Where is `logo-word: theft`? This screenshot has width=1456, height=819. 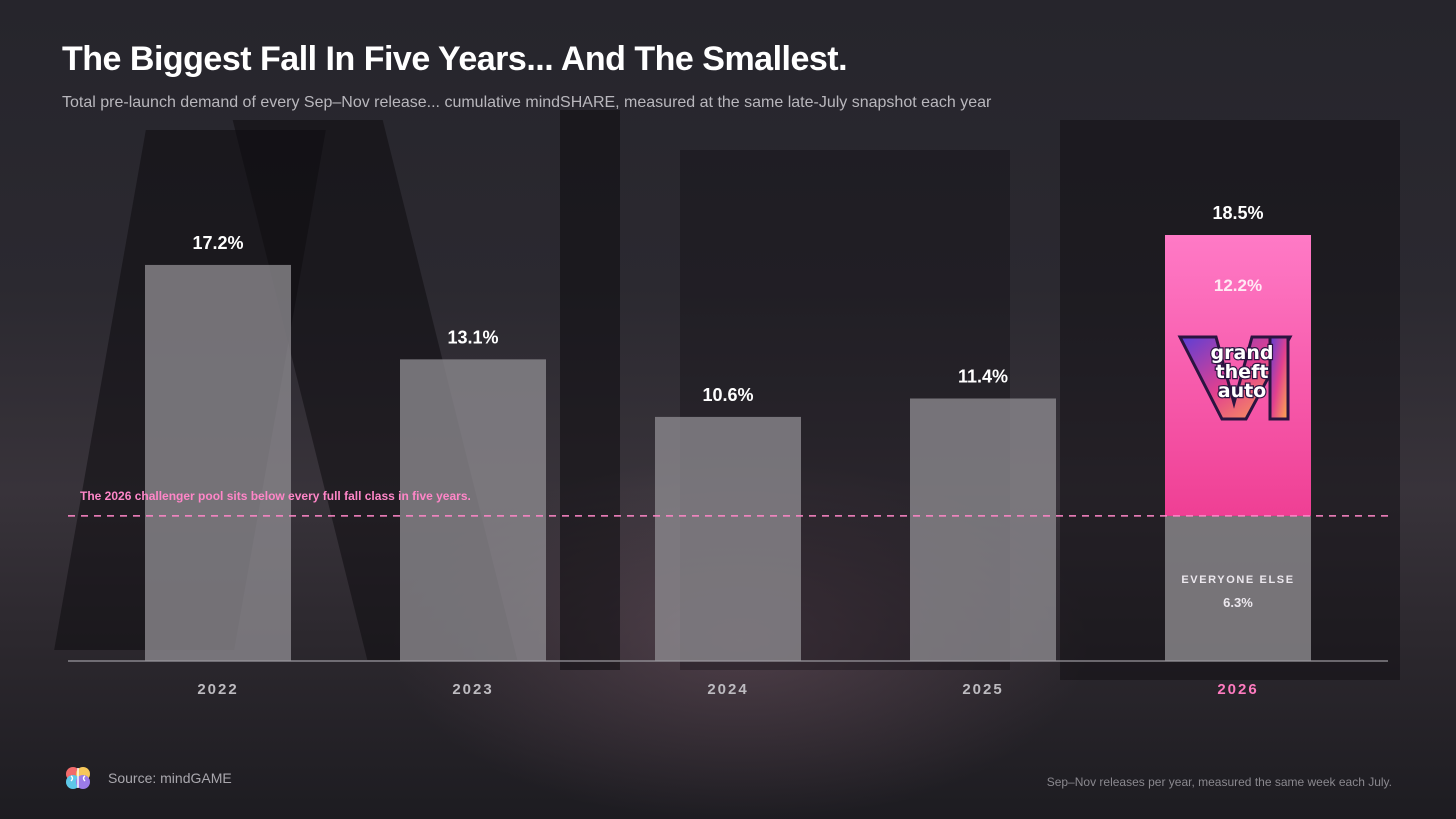 logo-word: theft is located at coordinates (1242, 372).